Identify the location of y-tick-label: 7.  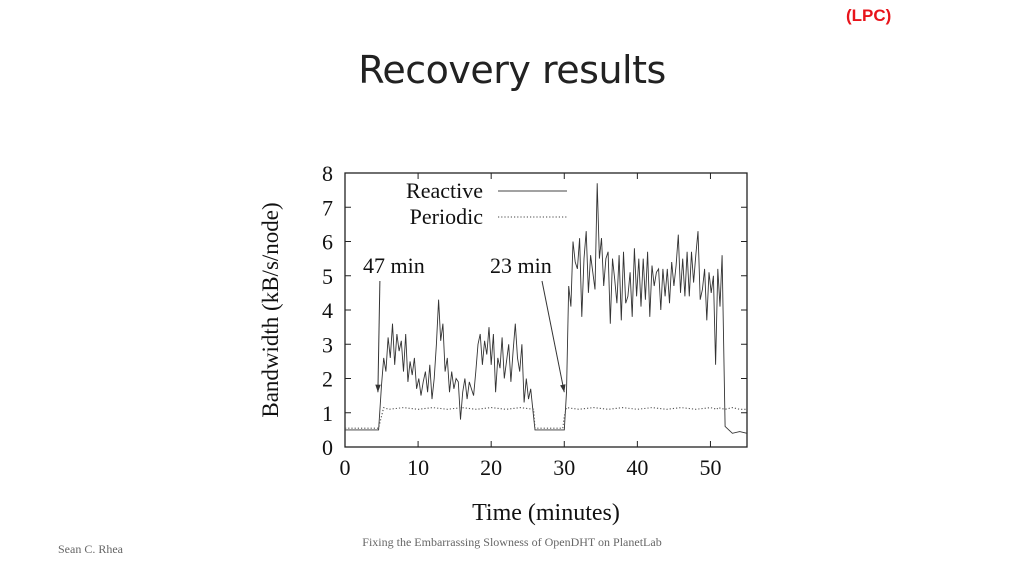
(327, 207).